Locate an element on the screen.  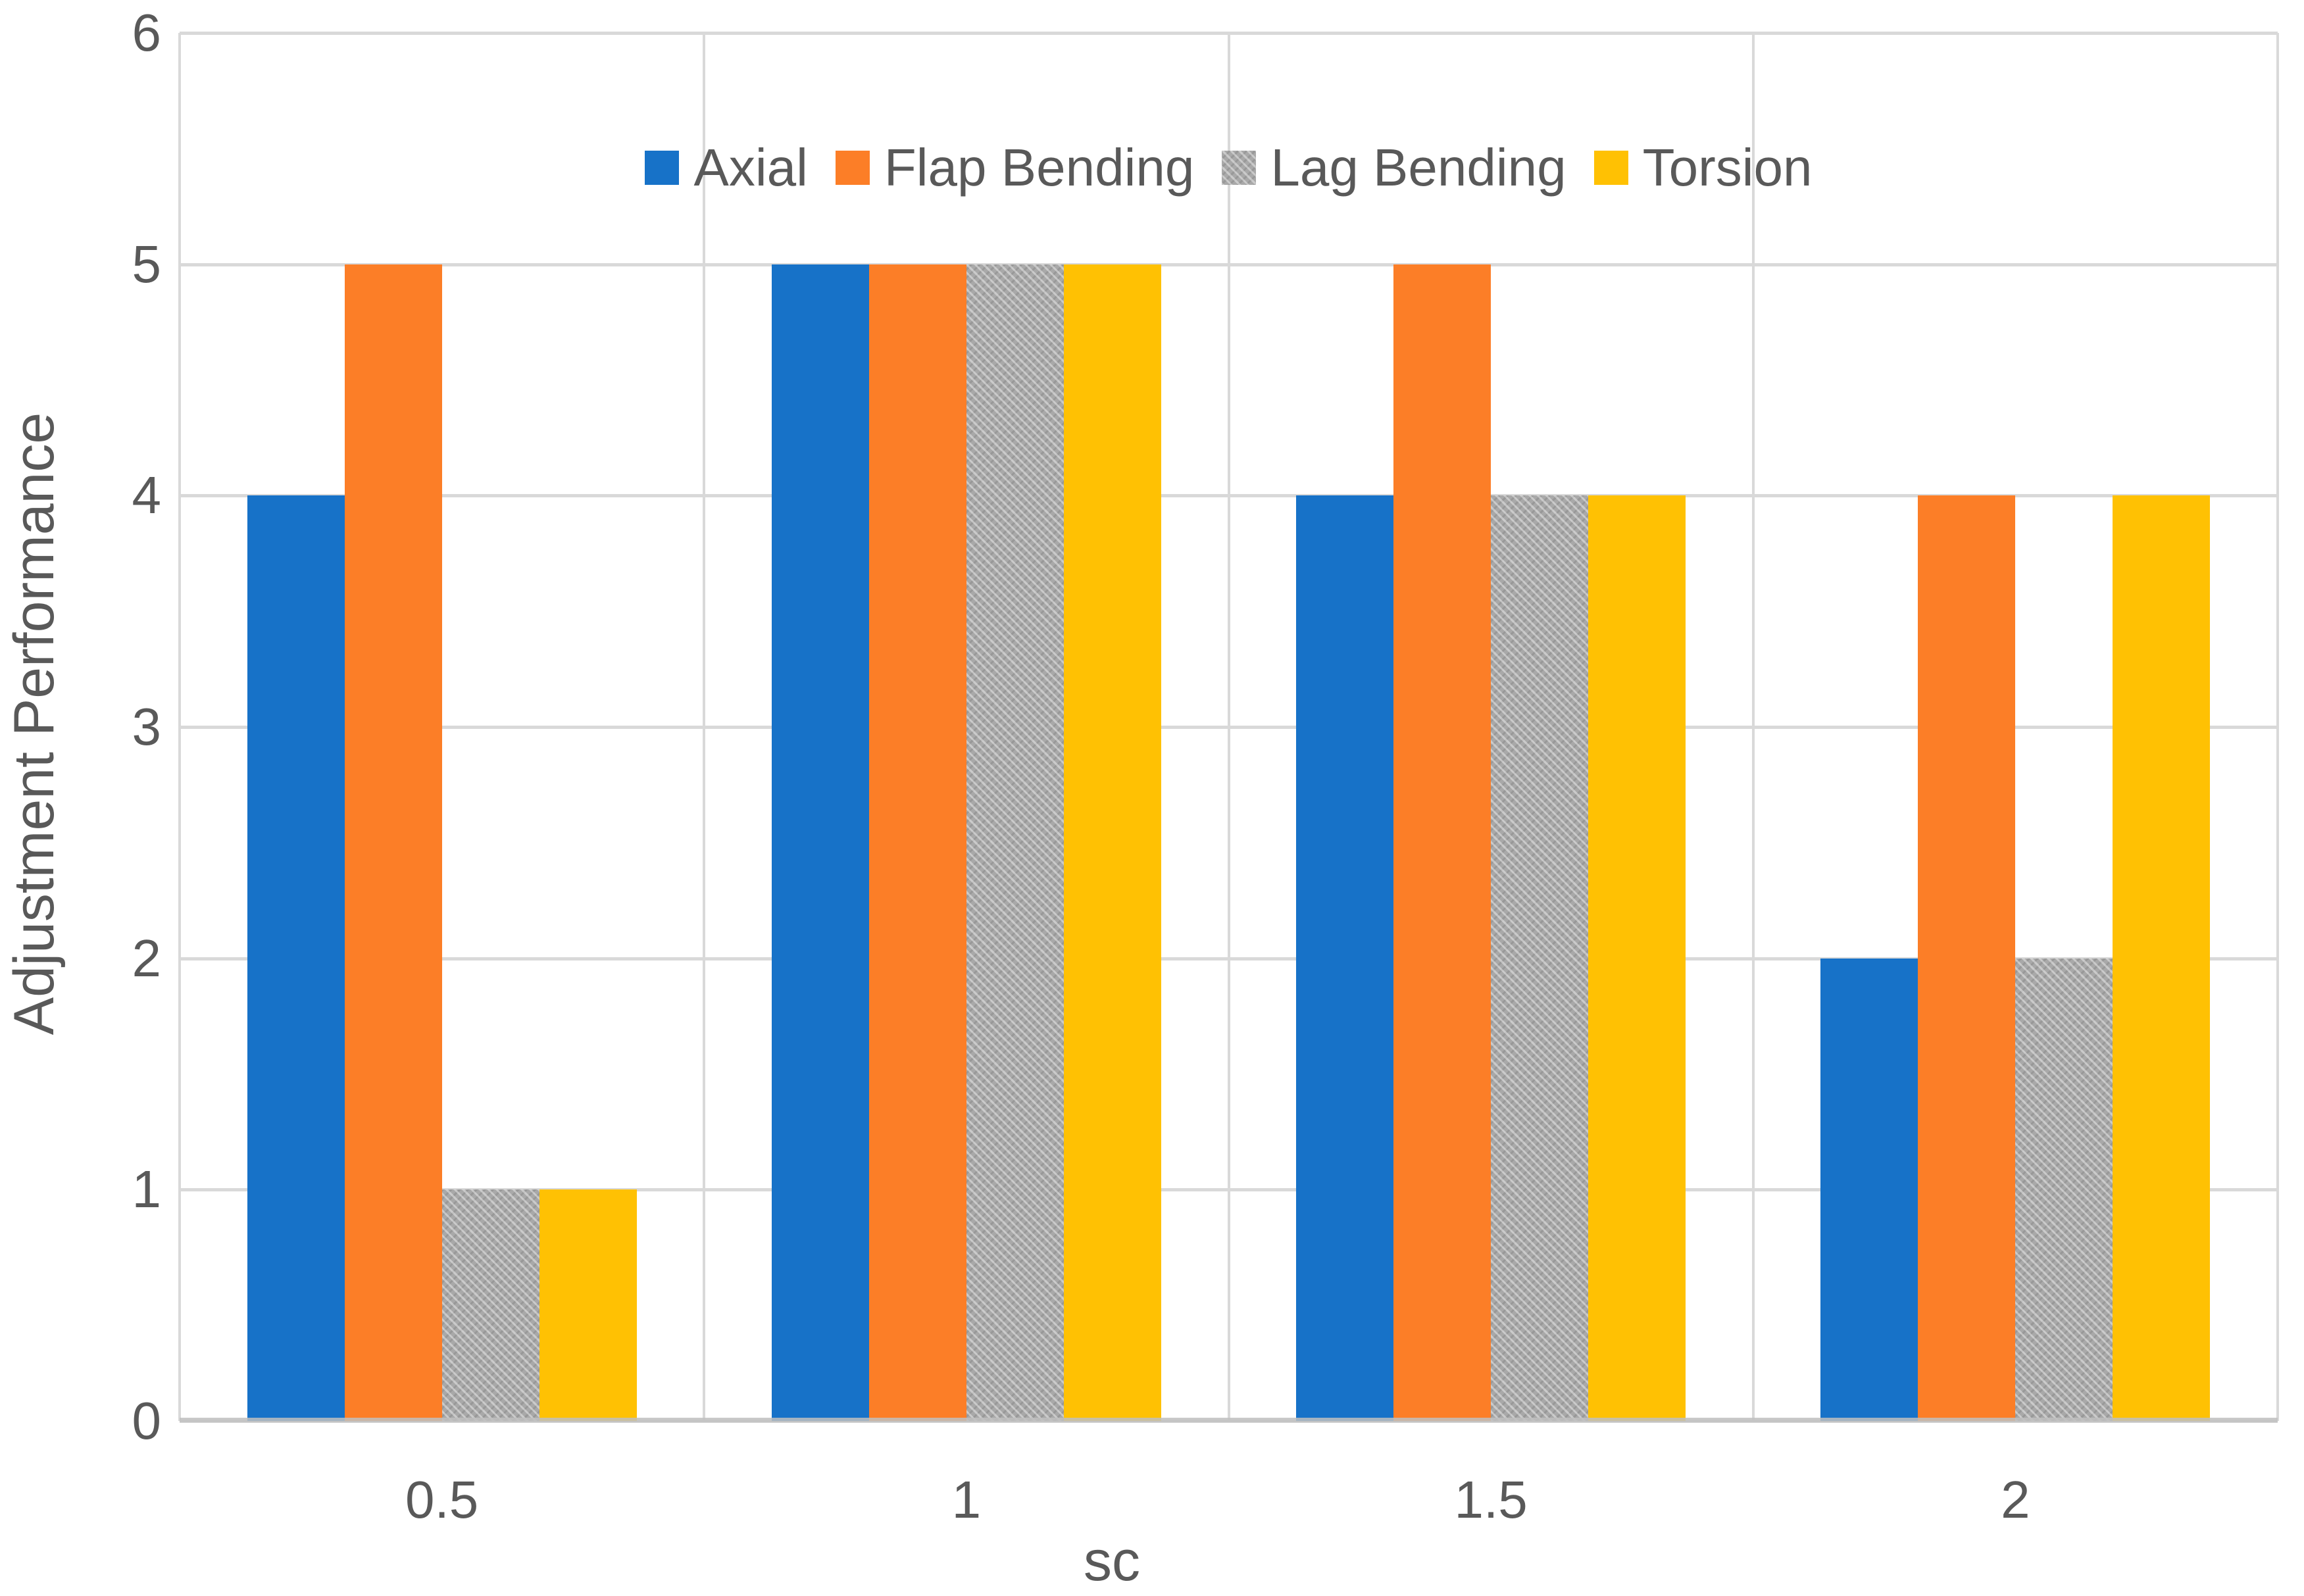
y-tick-label-1: 1 is located at coordinates (147, 1189).